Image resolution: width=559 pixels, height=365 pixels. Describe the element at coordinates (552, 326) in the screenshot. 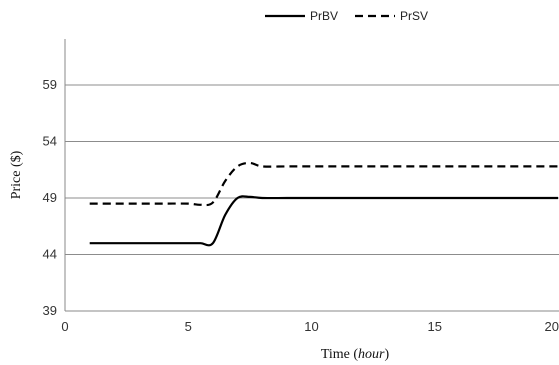

I see `x-tick-label: 20` at that location.